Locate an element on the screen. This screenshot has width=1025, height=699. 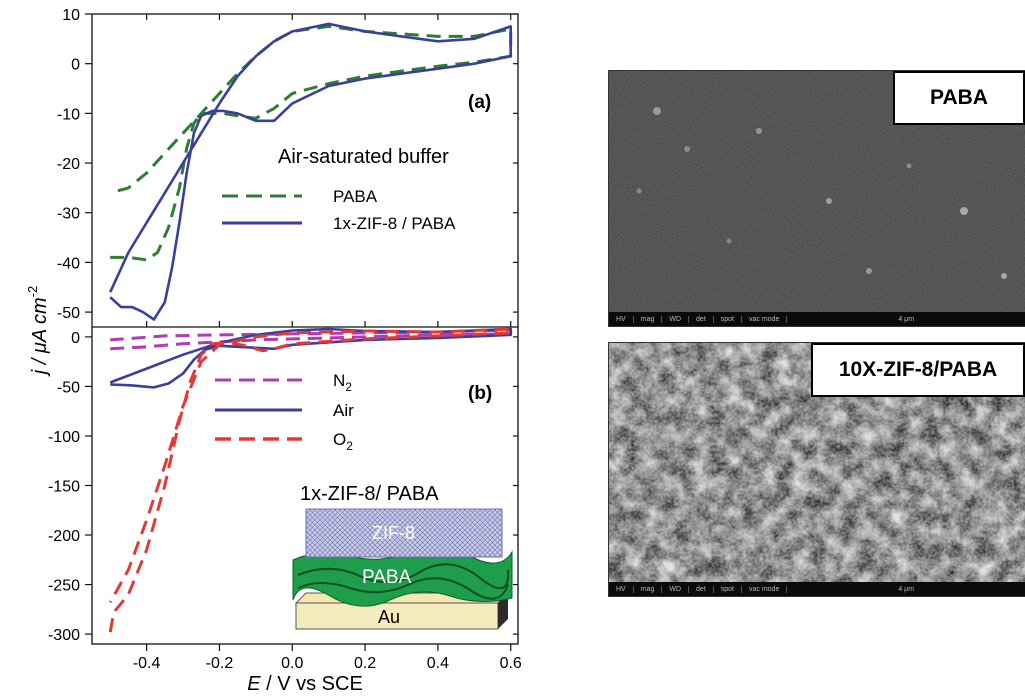
electrode-schematic-inset: 1x-ZIF-8/ PABA Au PABA ZIF-8 is located at coordinates (402, 556).